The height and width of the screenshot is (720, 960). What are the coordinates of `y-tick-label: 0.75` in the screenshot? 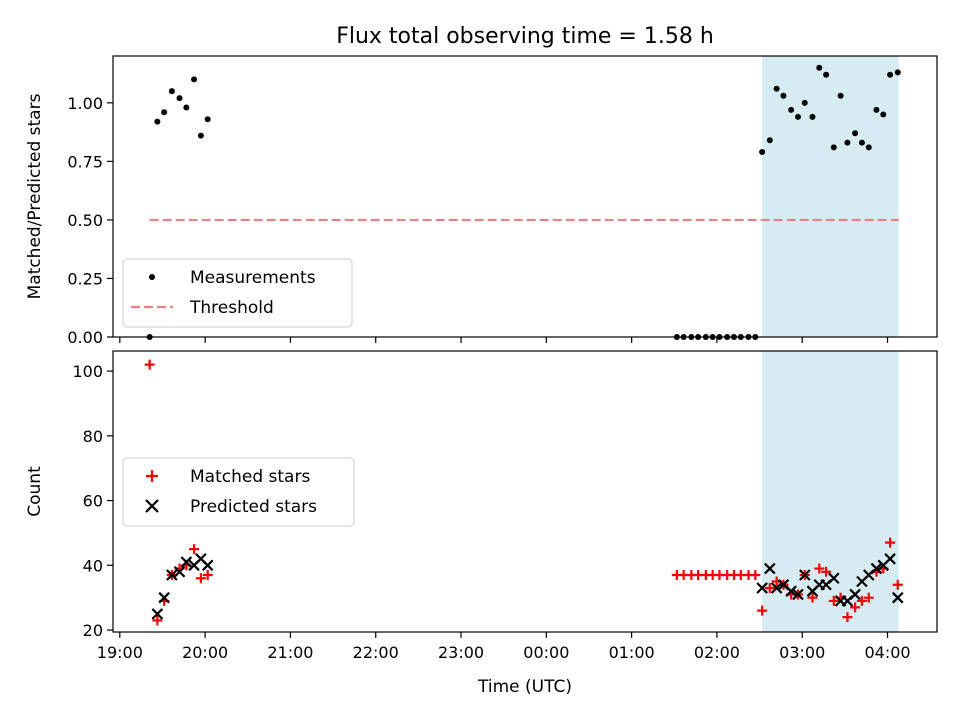 It's located at (85, 161).